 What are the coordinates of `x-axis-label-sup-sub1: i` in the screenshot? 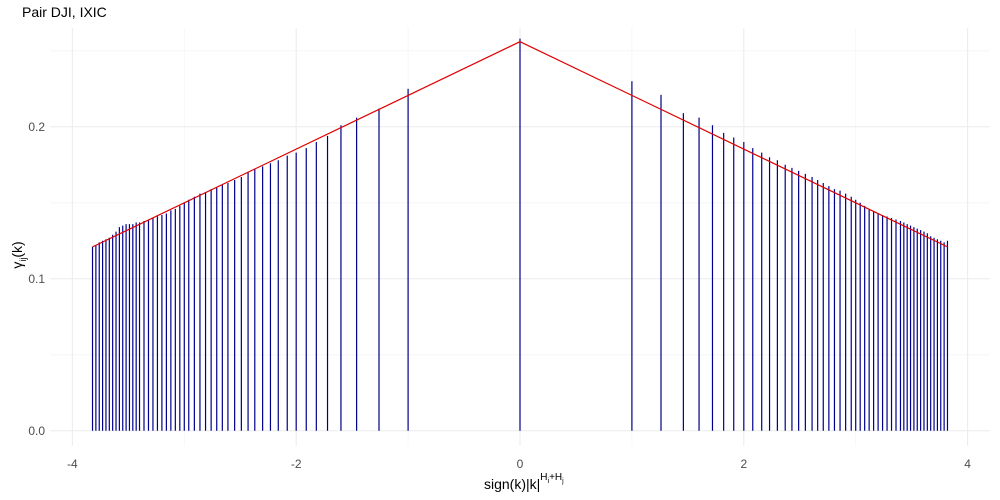 It's located at (549, 481).